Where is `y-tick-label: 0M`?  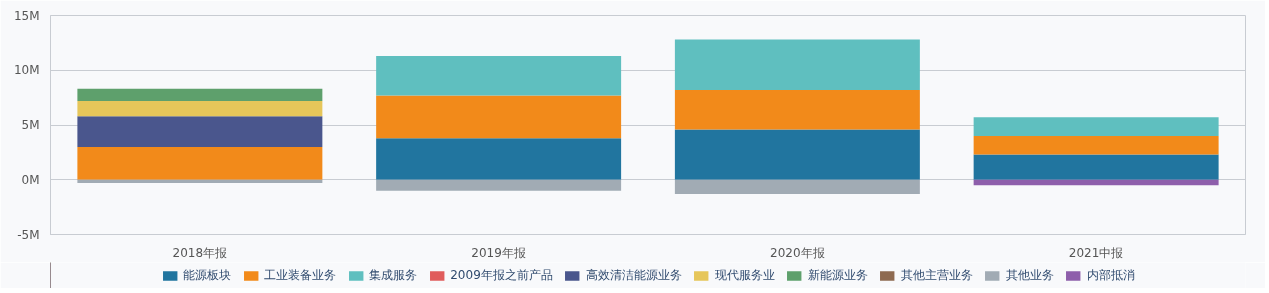 y-tick-label: 0M is located at coordinates (30, 179).